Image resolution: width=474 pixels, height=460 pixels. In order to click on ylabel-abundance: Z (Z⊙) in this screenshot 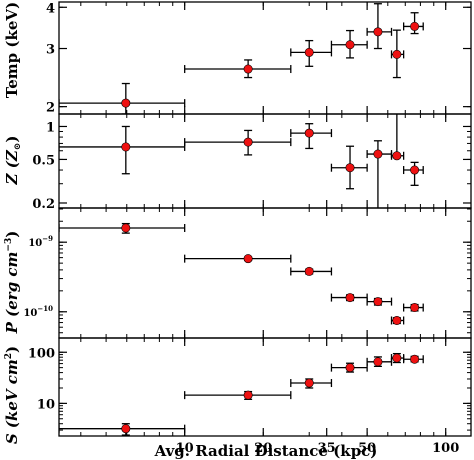, I will do `click(13, 161)`.